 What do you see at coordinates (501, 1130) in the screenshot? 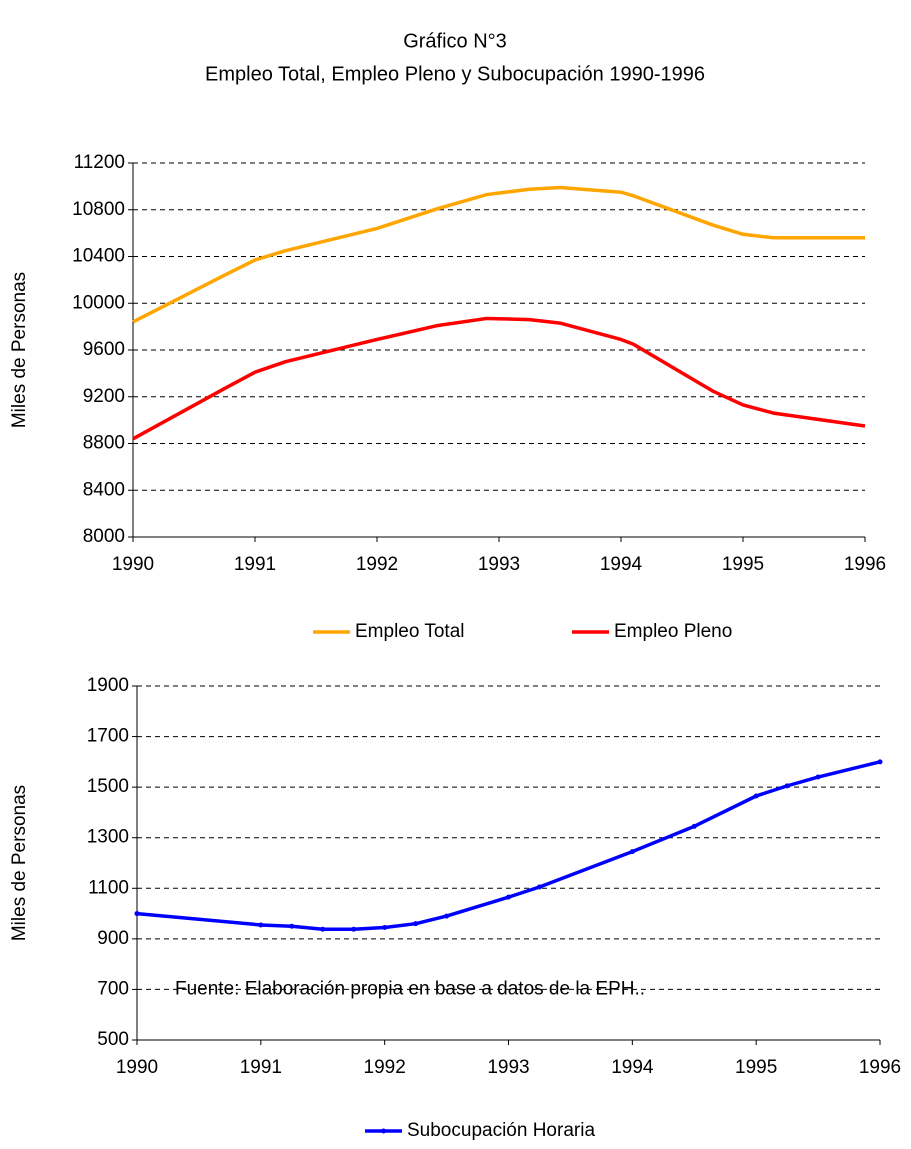
I see `legend-label: Subocupación Horaria` at bounding box center [501, 1130].